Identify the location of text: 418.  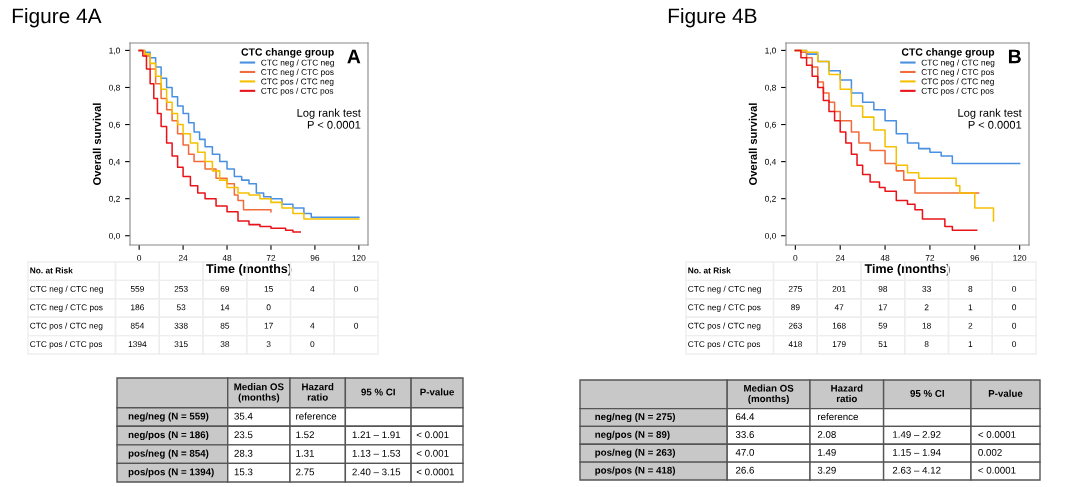
(795, 344).